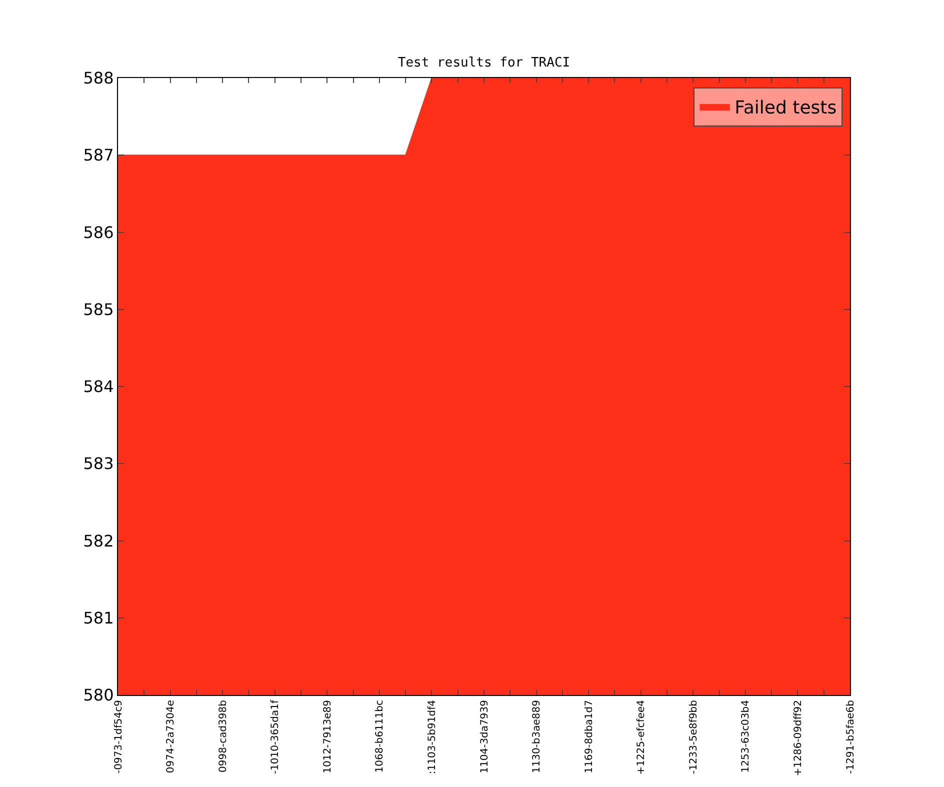 The height and width of the screenshot is (787, 944). Describe the element at coordinates (223, 736) in the screenshot. I see `x-tick-label: 0998-cad398b` at that location.